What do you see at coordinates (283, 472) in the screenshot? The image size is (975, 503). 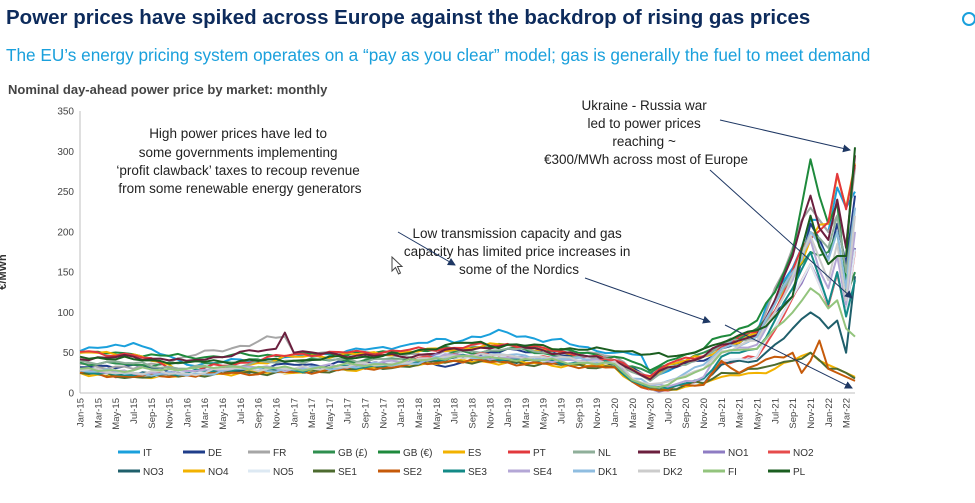 I see `legend-label-no5: NO5` at bounding box center [283, 472].